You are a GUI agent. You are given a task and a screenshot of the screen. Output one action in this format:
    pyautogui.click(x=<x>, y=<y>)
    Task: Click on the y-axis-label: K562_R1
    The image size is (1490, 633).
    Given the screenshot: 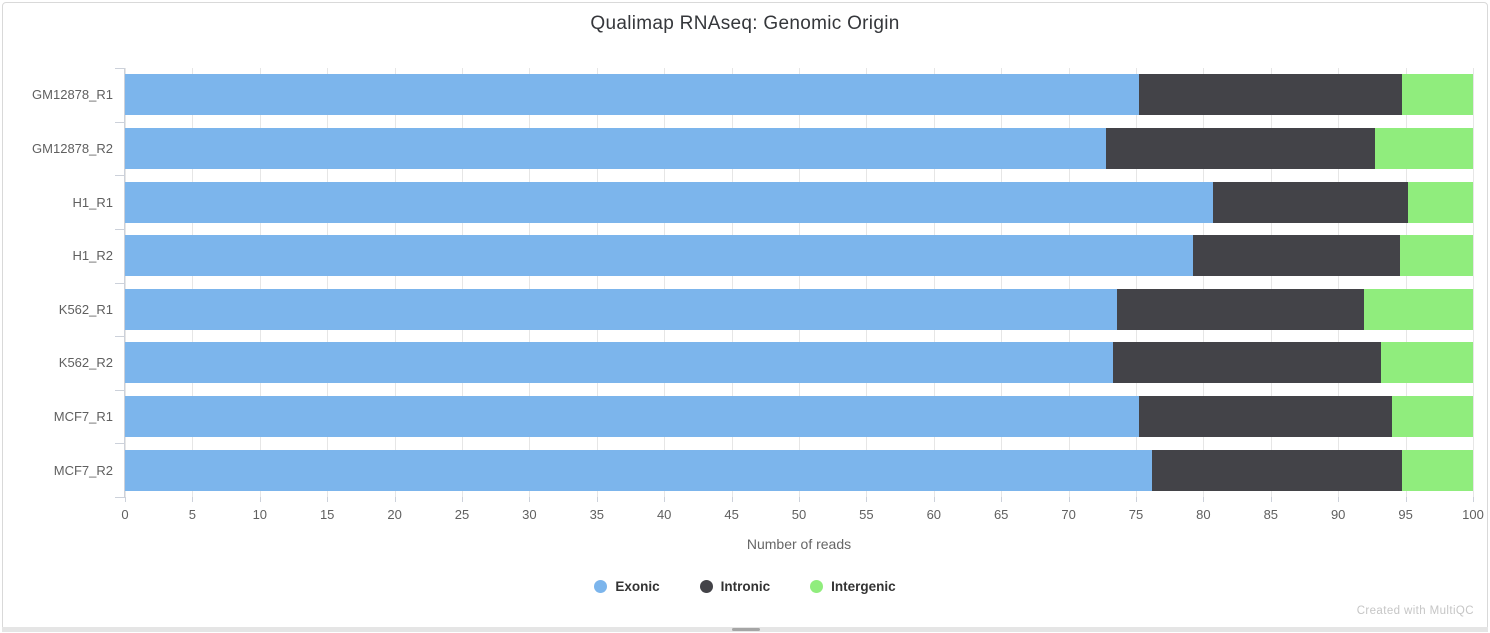 What is the action you would take?
    pyautogui.click(x=85, y=309)
    